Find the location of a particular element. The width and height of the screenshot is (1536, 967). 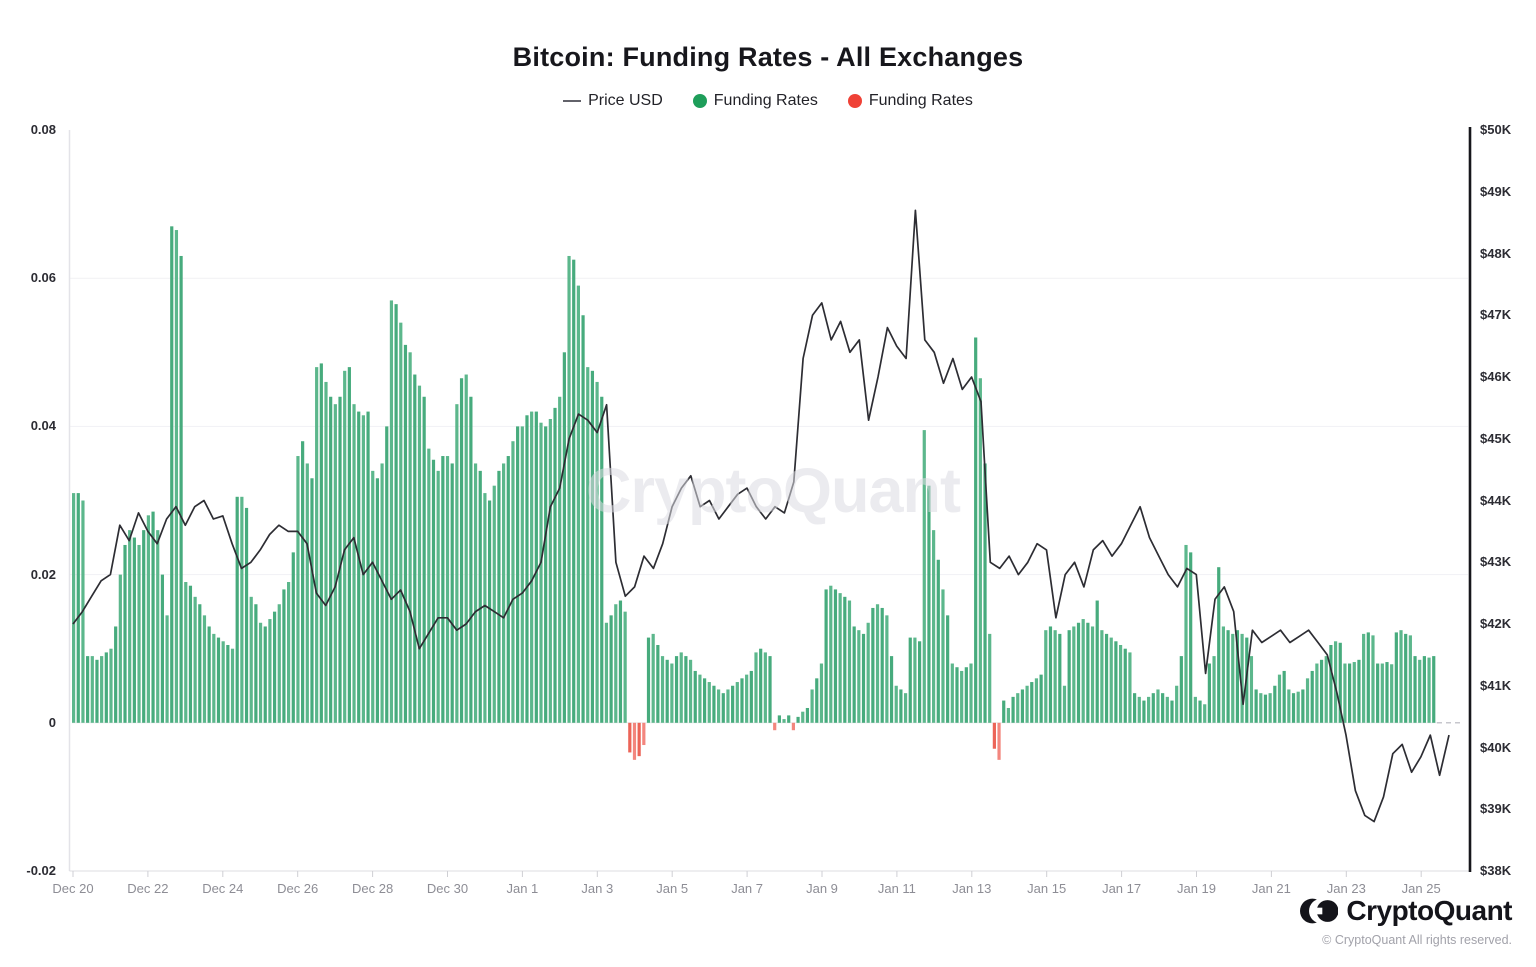

legend-item-price-usd-0: Price USD is located at coordinates (613, 101).